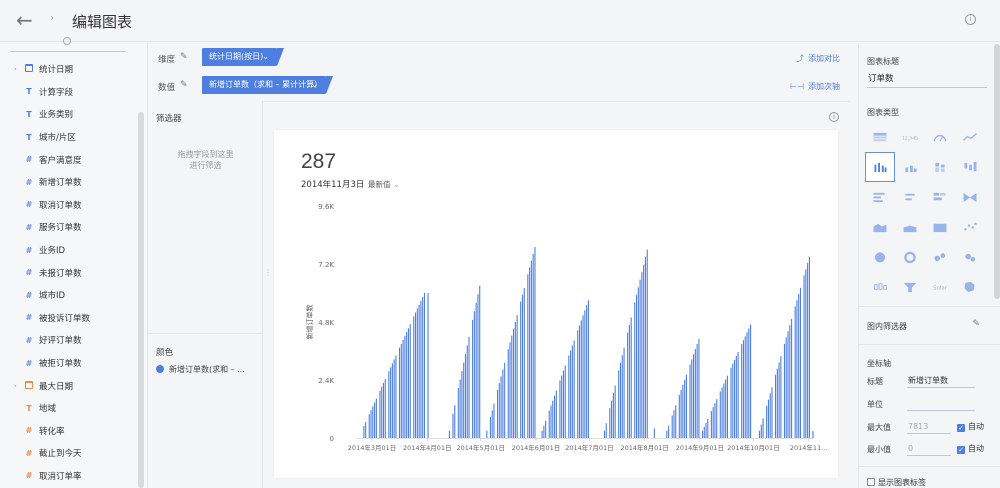 This screenshot has width=1000, height=488. Describe the element at coordinates (970, 19) in the screenshot. I see `info-icon: i` at that location.